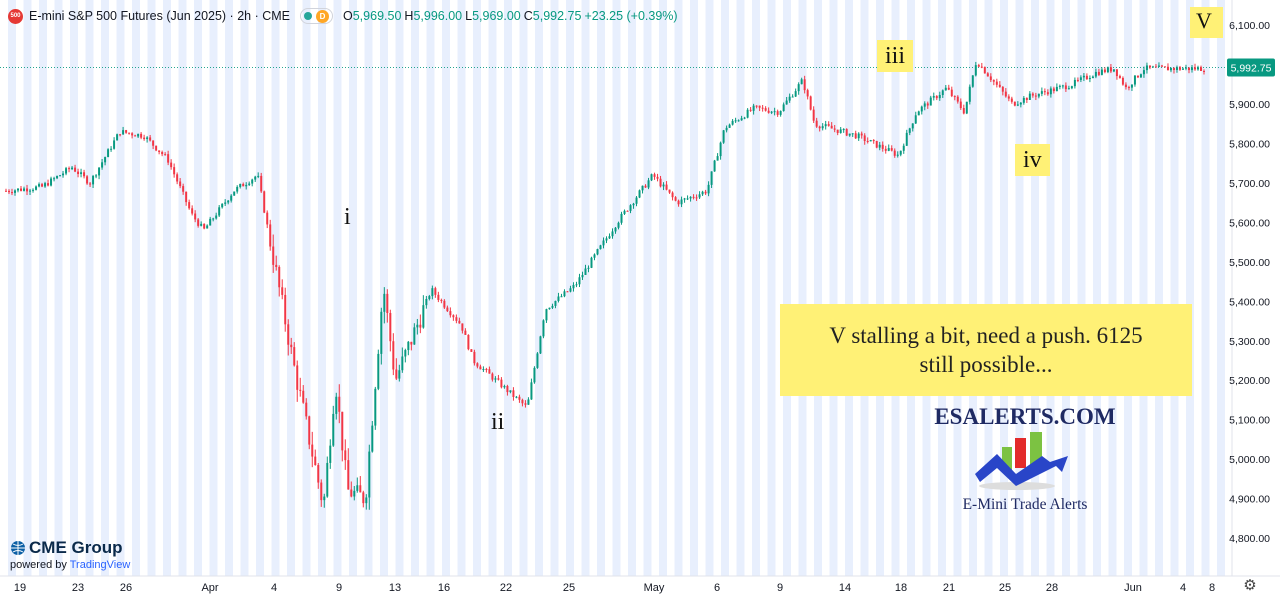  What do you see at coordinates (1249, 26) in the screenshot?
I see `price-tick-label: 6,100.00` at bounding box center [1249, 26].